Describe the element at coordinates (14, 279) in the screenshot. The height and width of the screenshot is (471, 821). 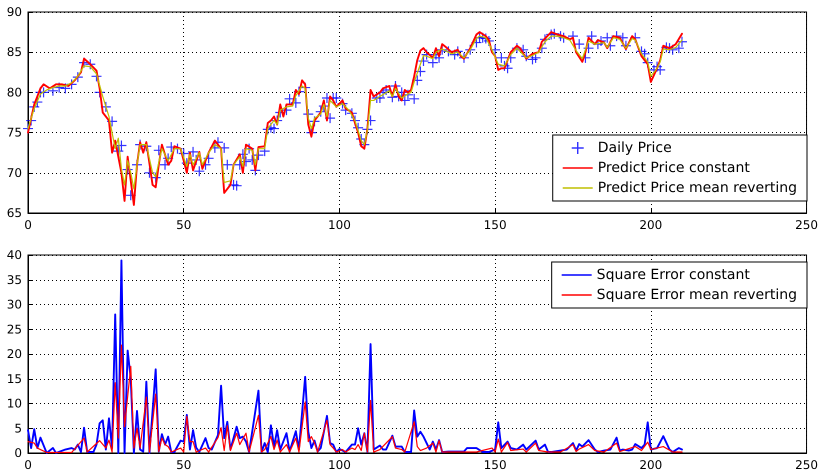
I see `y-tick-label: 35` at that location.